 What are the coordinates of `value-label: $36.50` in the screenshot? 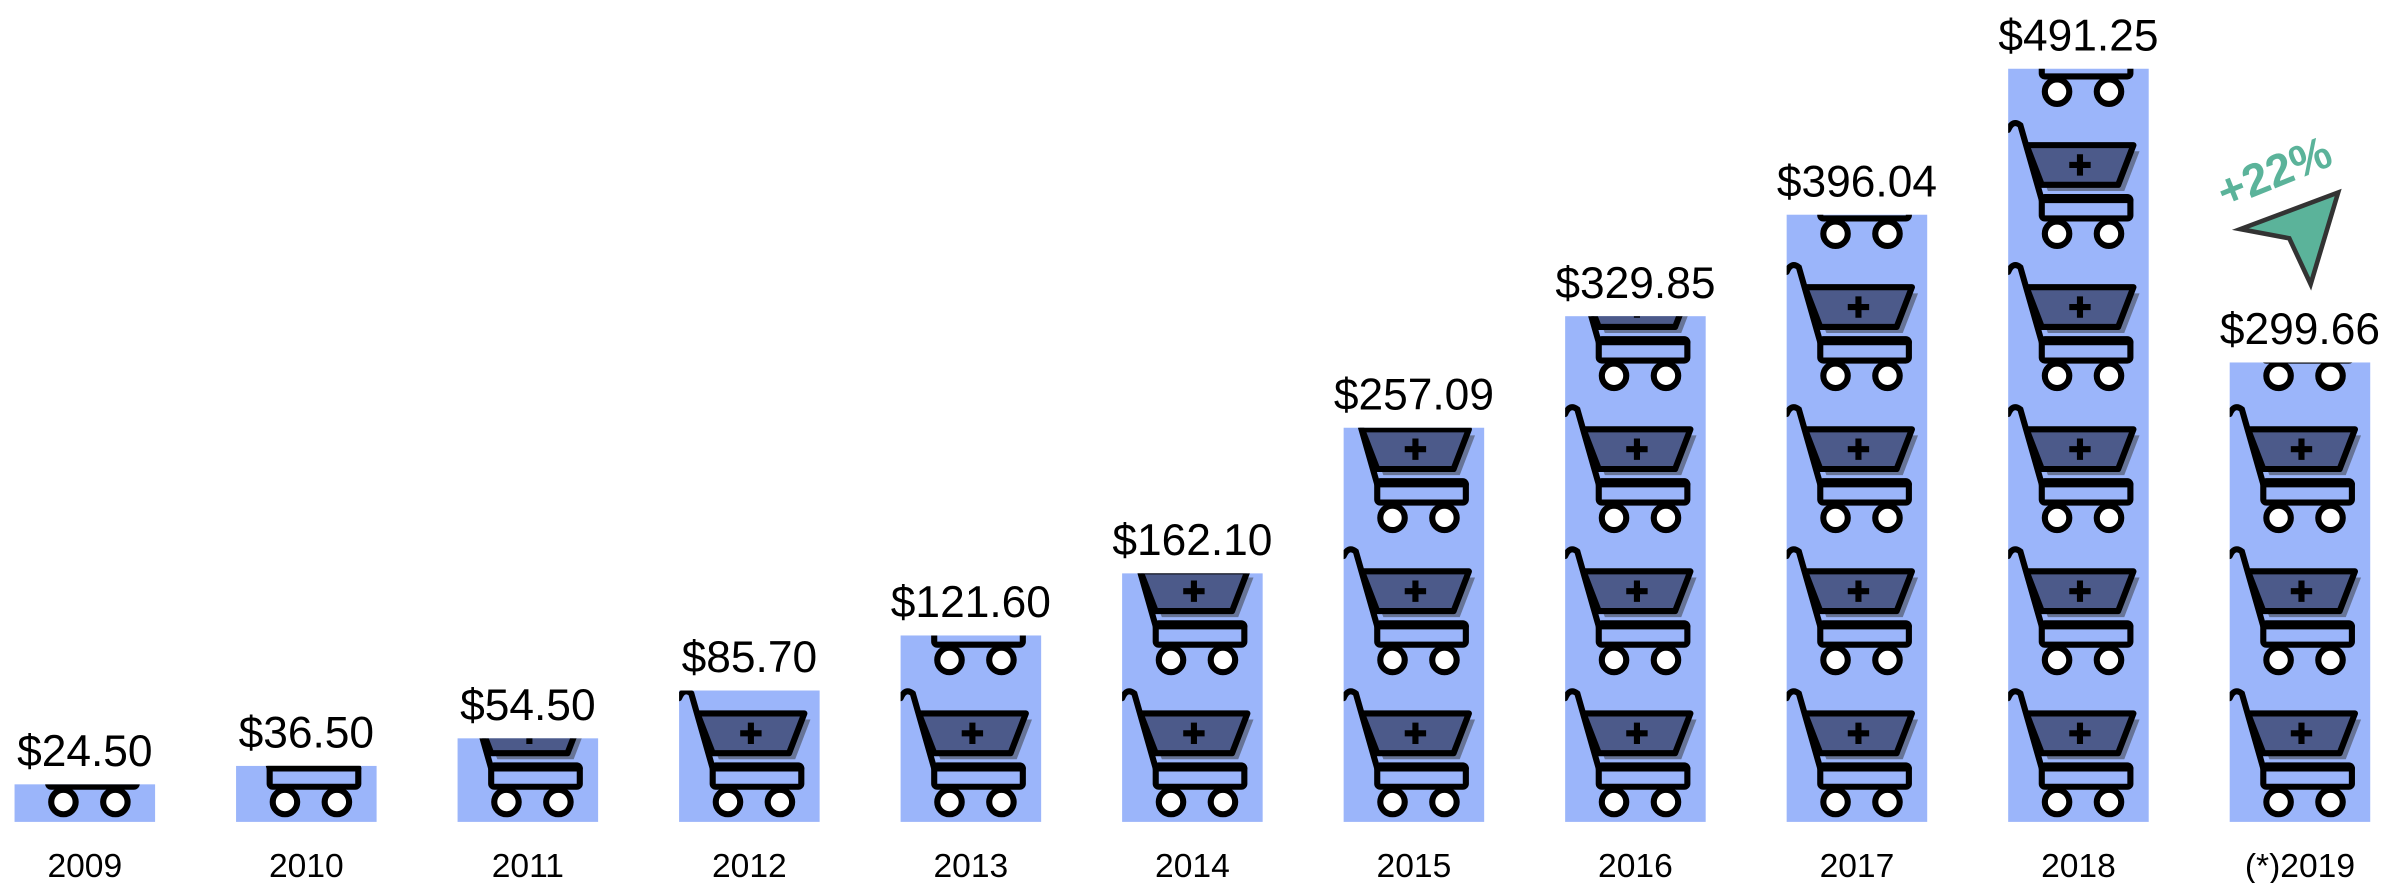 It's located at (307, 733).